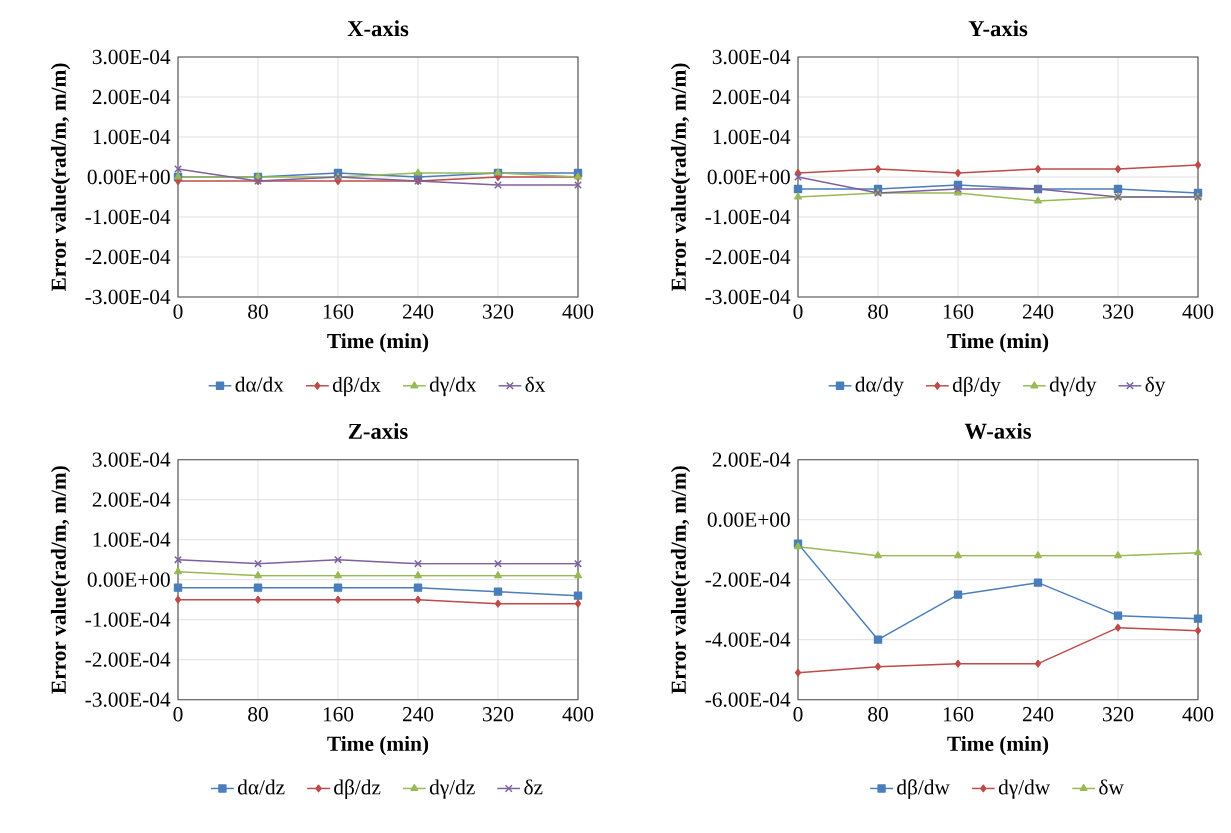  Describe the element at coordinates (998, 430) in the screenshot. I see `chart-title: W-axis` at that location.